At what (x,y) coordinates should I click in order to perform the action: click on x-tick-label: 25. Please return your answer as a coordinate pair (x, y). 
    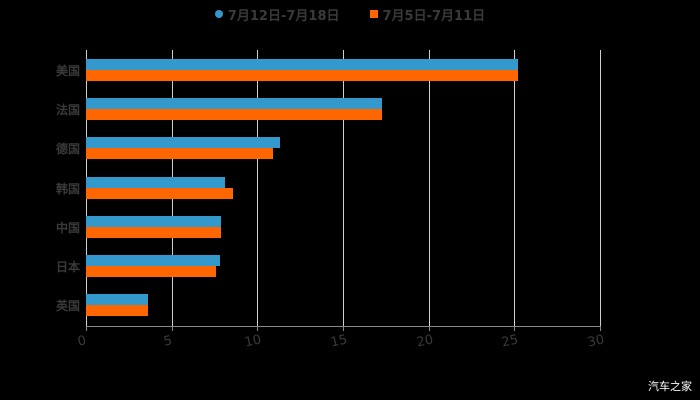
    Looking at the image, I should click on (510, 341).